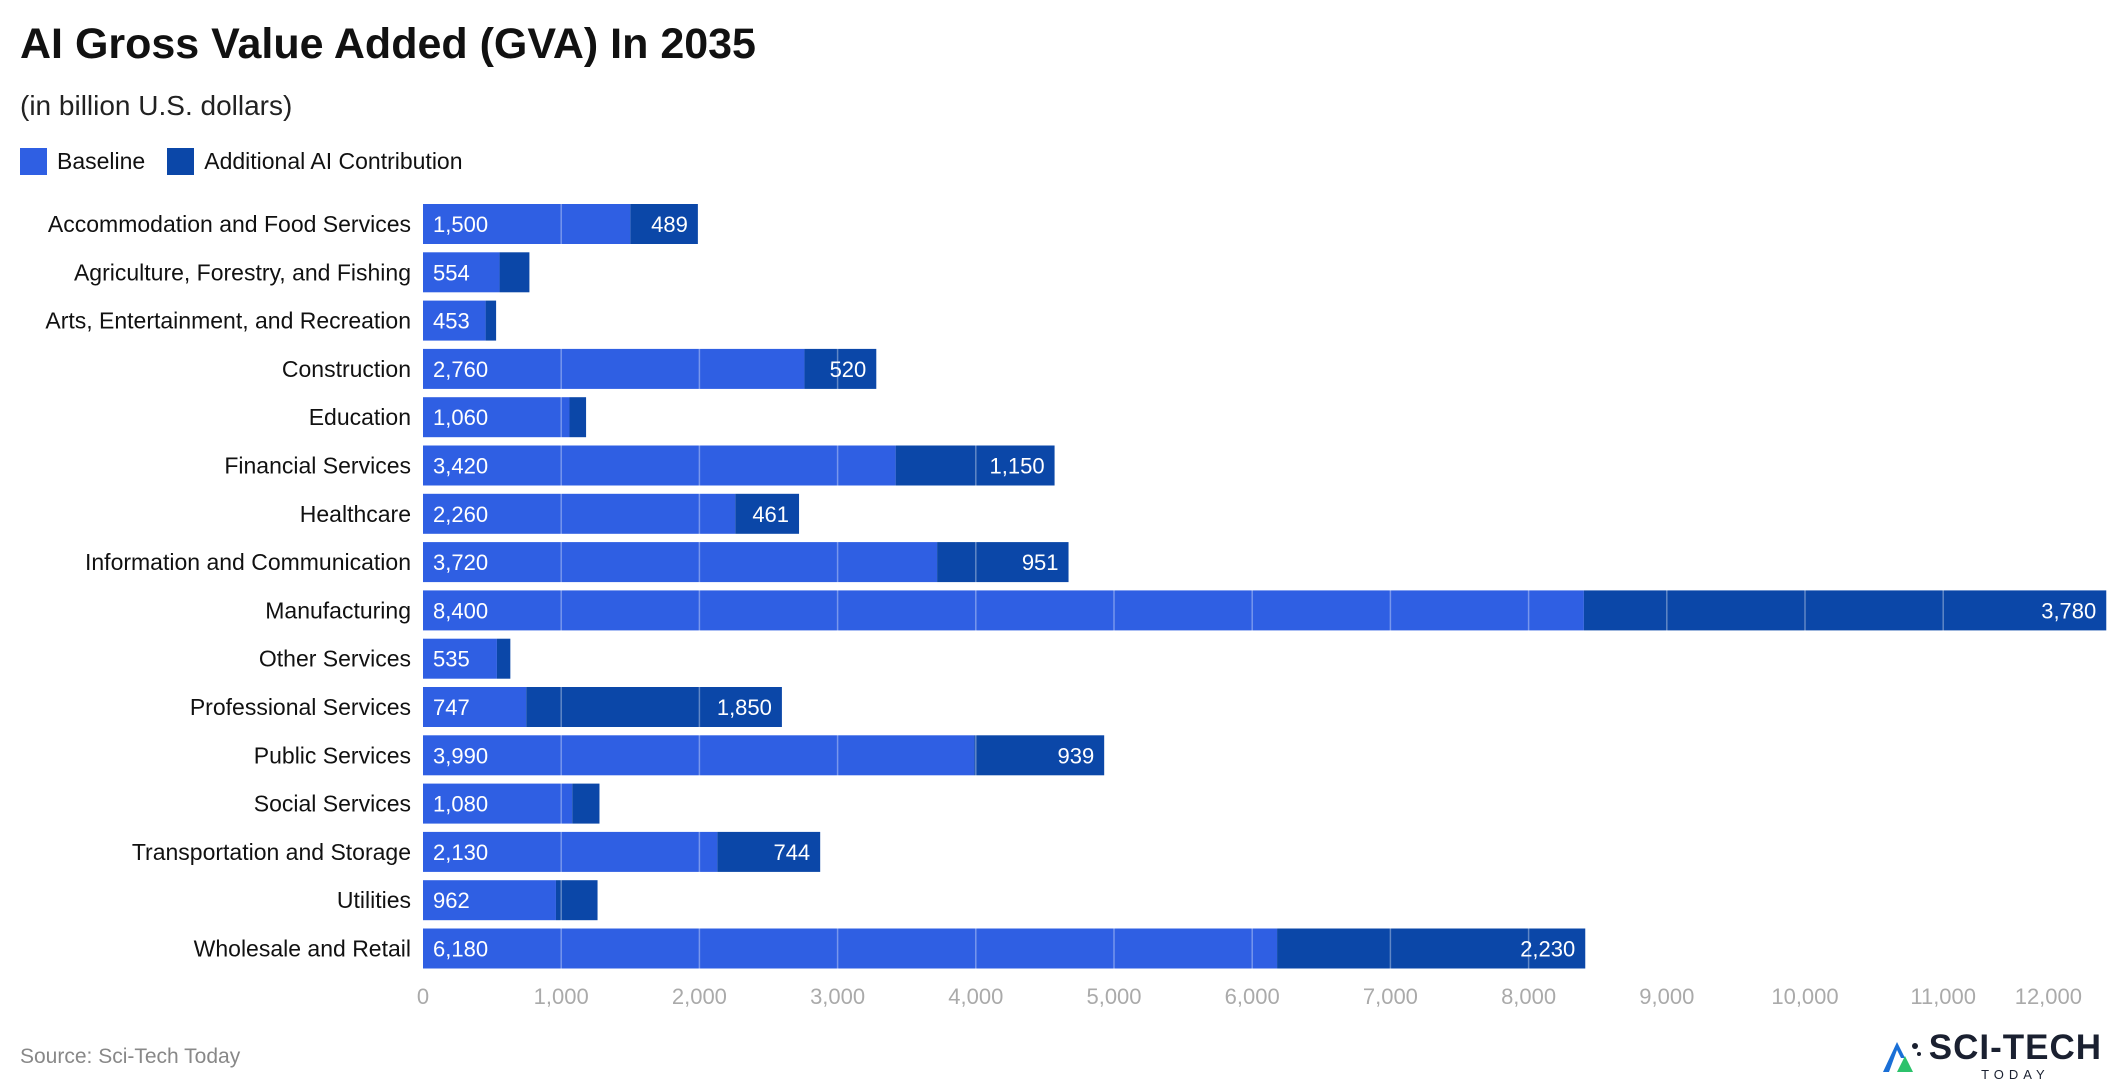 The image size is (2116, 1086). Describe the element at coordinates (850, 948) in the screenshot. I see `bar-baseline-wholesale-and-retail` at that location.